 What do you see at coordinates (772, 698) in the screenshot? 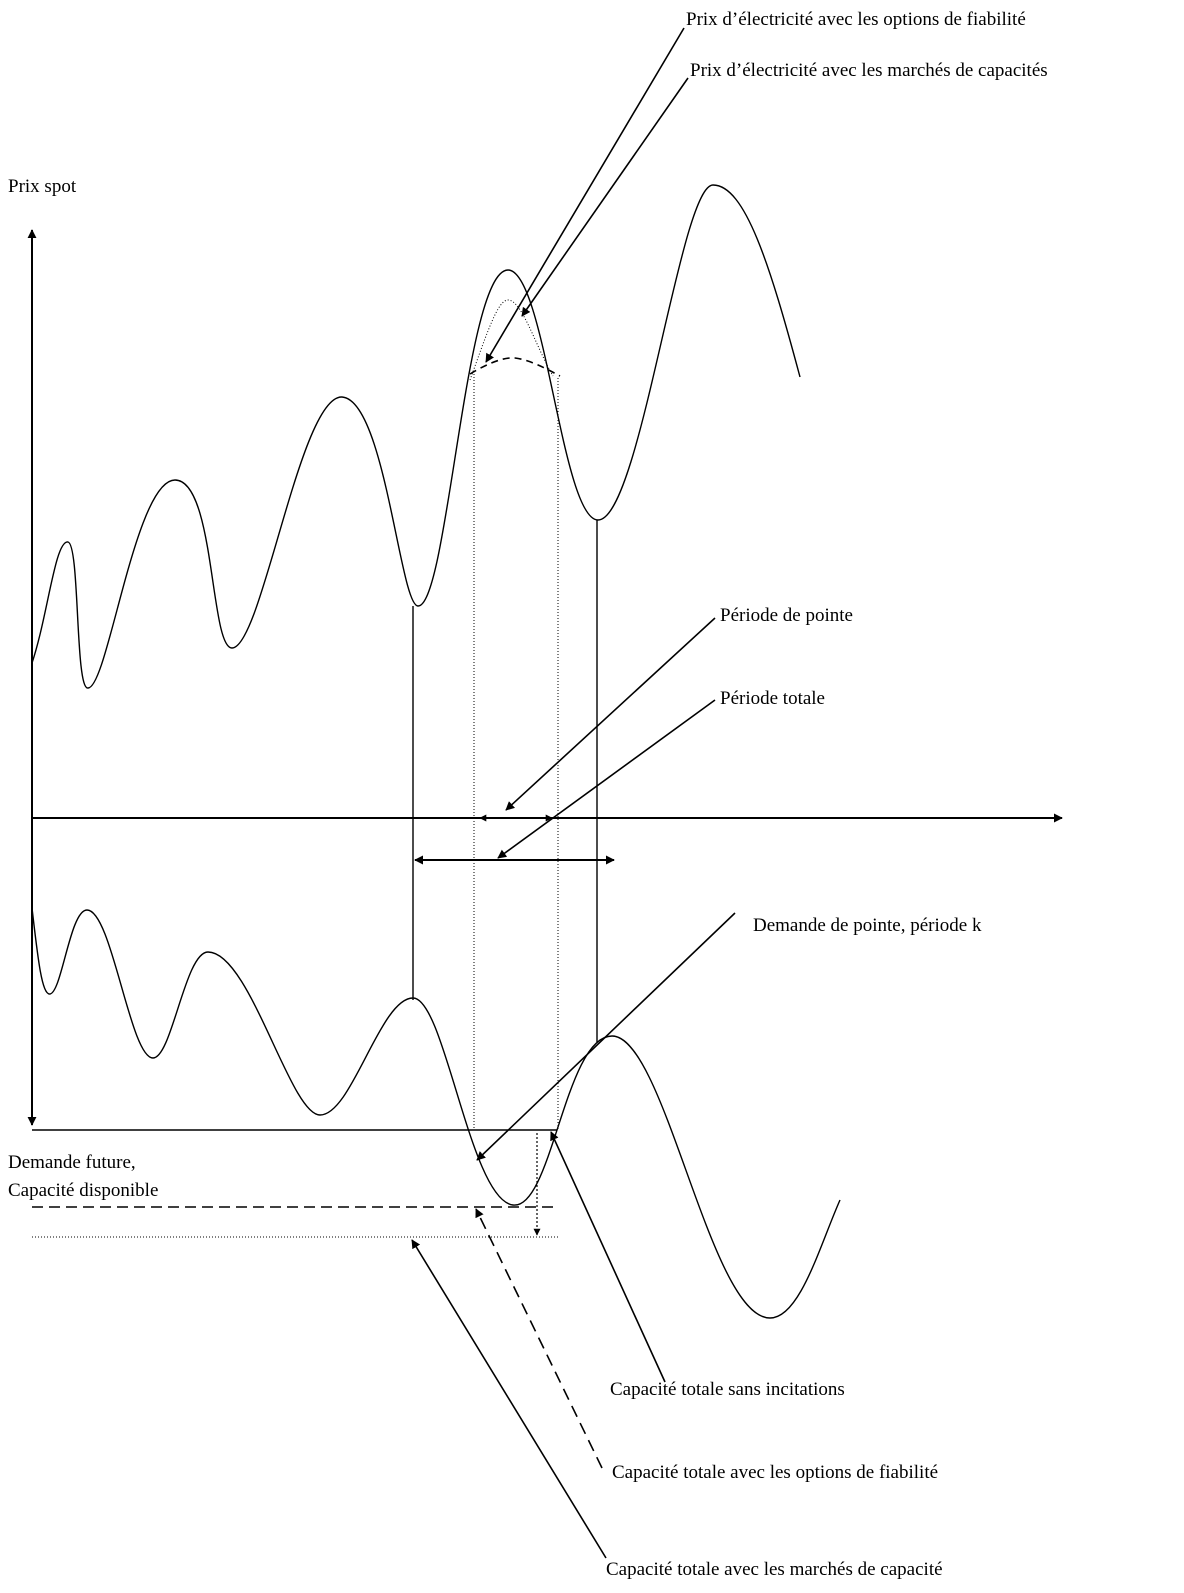
I see `total-period-label: Période totale` at bounding box center [772, 698].